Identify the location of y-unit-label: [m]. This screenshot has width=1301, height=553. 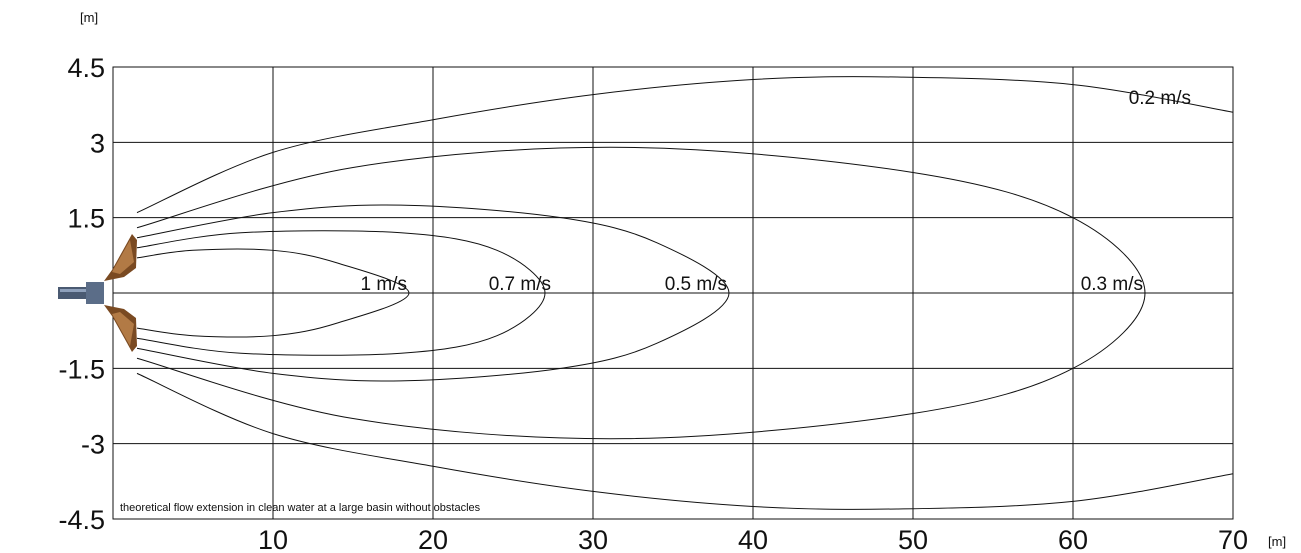
(89, 17).